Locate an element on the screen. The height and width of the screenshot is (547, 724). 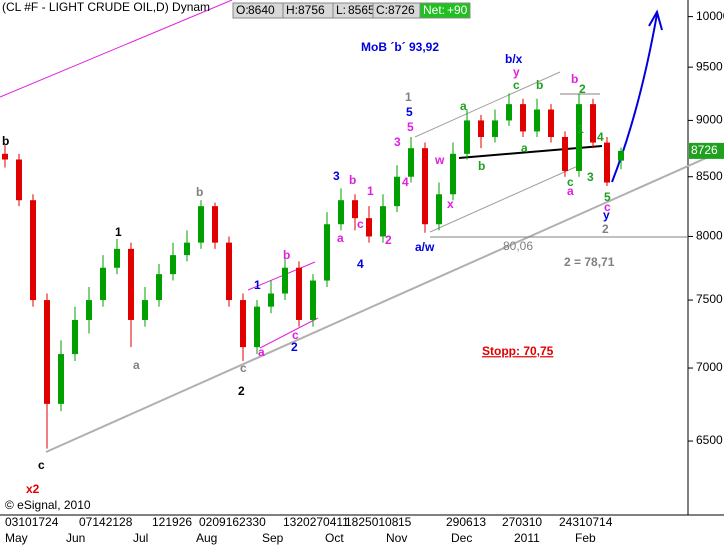
month-label: Sep is located at coordinates (273, 538).